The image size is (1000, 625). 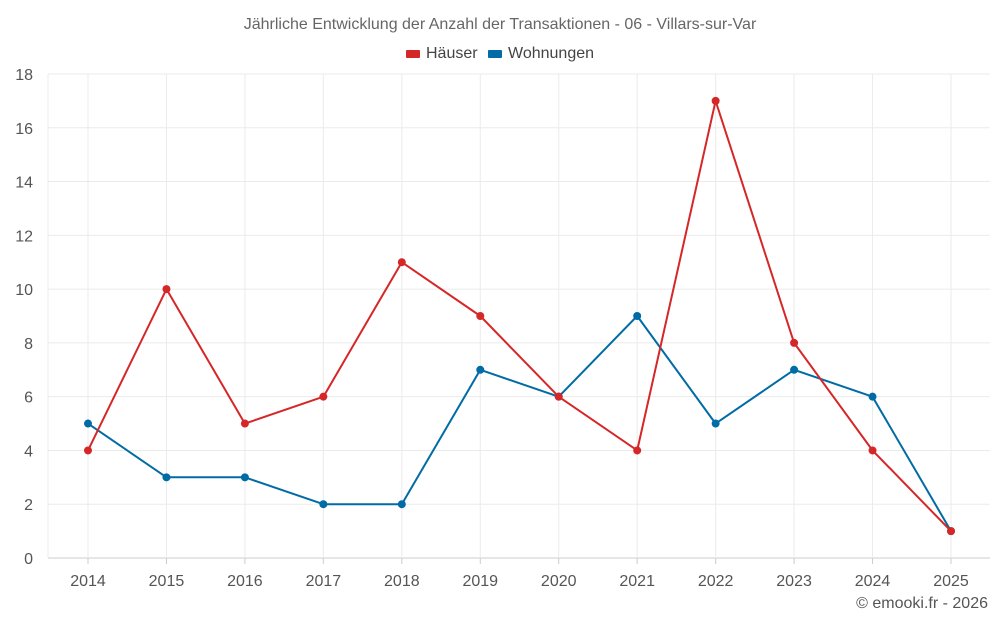 I want to click on y-tick-label: 4, so click(x=28, y=451).